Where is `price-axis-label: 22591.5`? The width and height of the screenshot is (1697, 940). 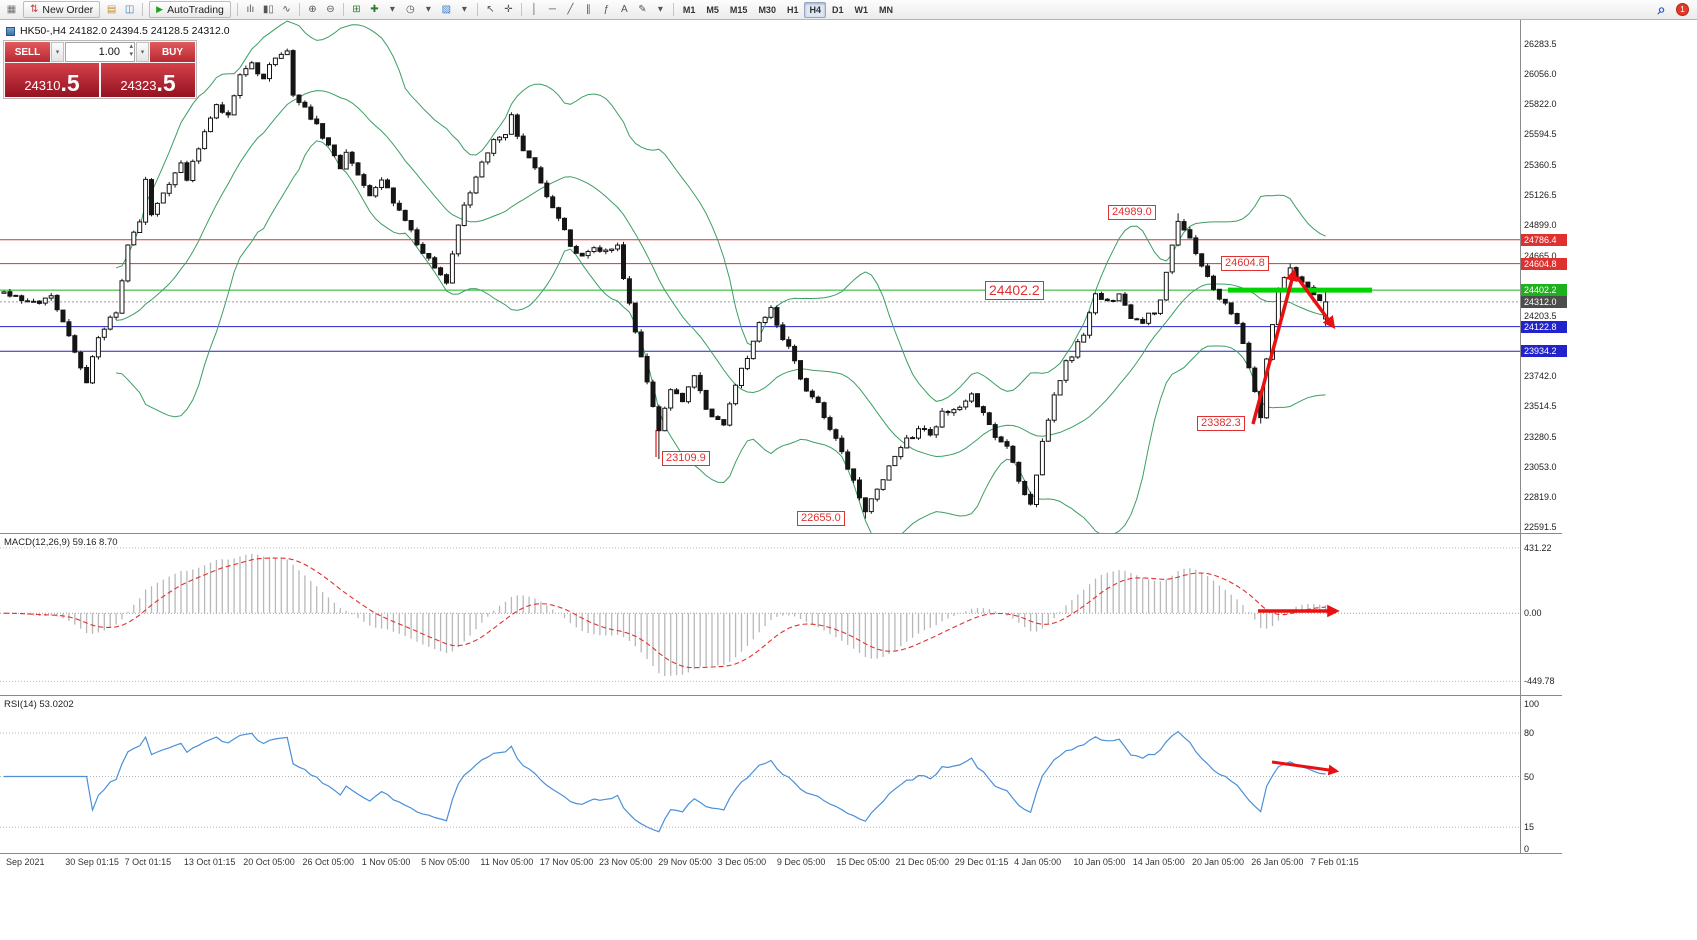
price-axis-label: 22591.5 is located at coordinates (1540, 526).